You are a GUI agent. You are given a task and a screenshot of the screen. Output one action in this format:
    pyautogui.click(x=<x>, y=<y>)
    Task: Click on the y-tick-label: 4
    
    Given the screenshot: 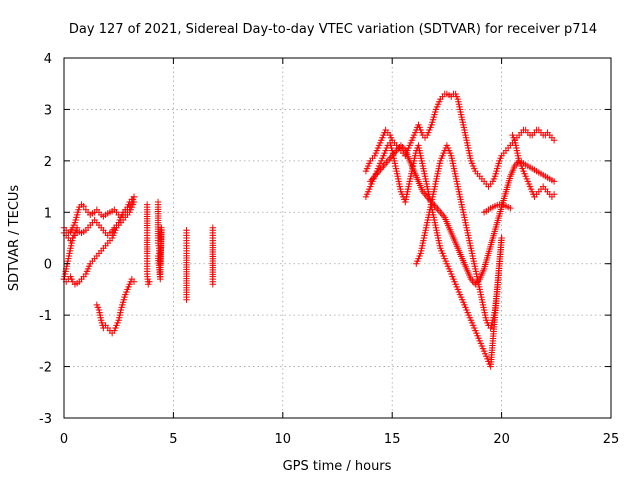 What is the action you would take?
    pyautogui.click(x=48, y=59)
    